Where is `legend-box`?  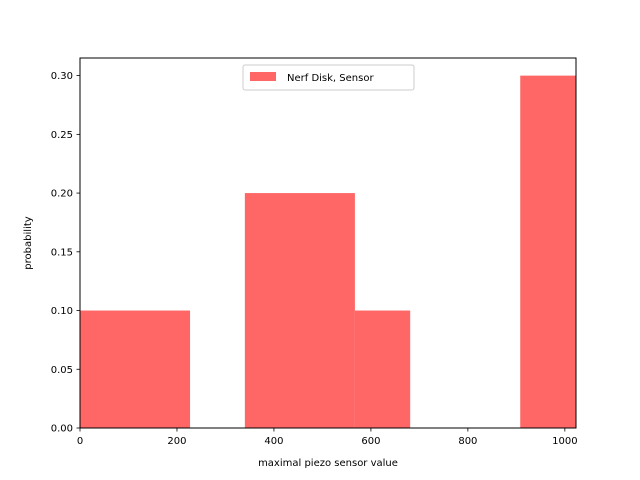
legend-box is located at coordinates (328, 77).